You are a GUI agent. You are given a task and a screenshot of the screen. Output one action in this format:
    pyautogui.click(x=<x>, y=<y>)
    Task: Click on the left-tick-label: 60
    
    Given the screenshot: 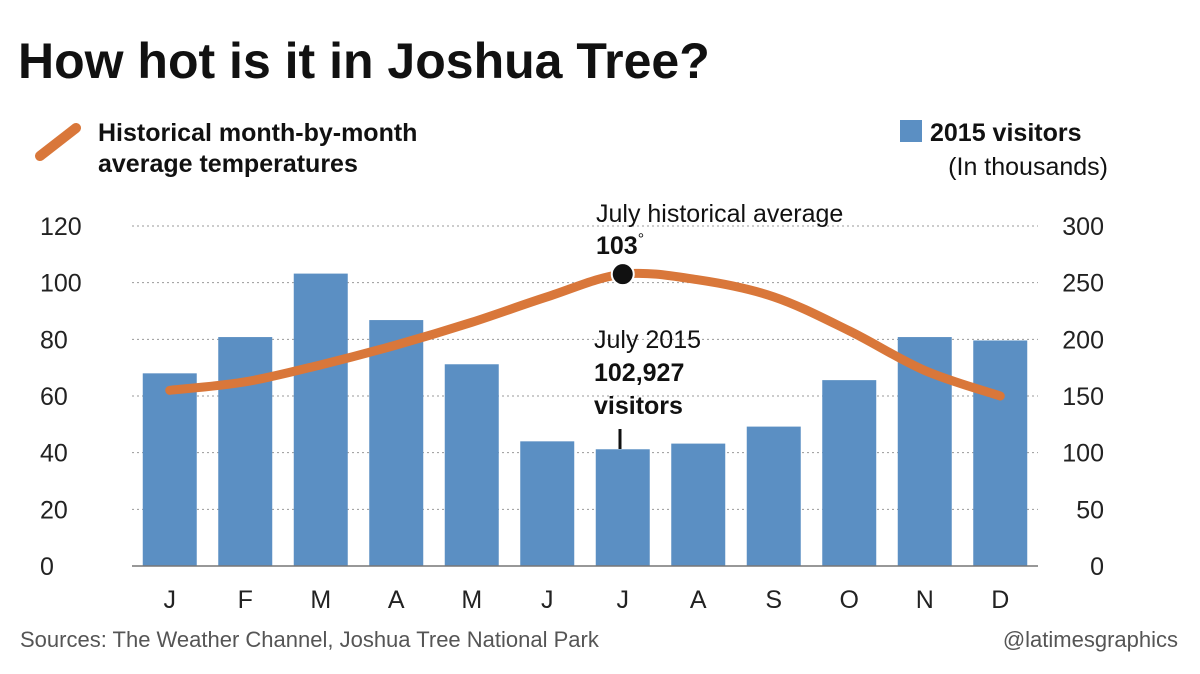 What is the action you would take?
    pyautogui.click(x=54, y=397)
    